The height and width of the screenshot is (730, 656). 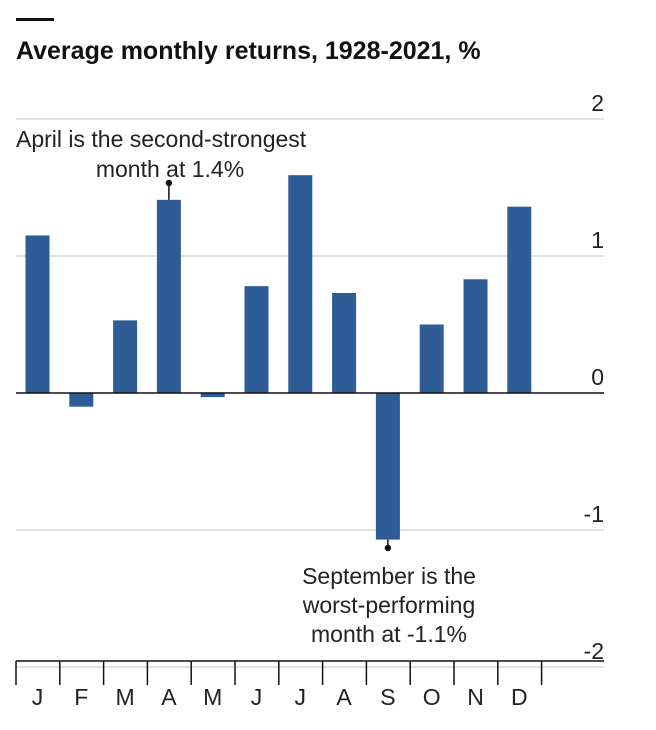 I want to click on y-tick-label: -2, so click(x=594, y=651).